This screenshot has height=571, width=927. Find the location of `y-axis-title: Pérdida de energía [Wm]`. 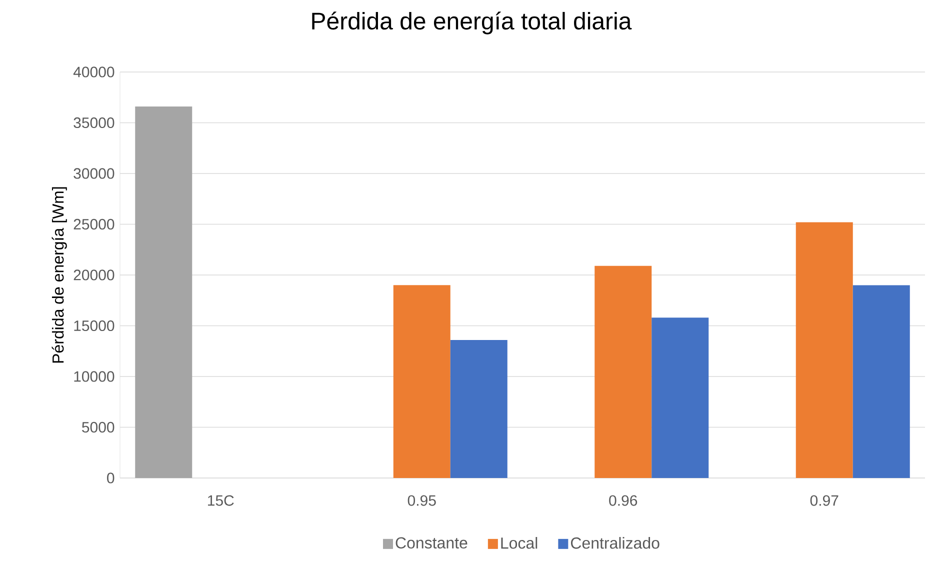

y-axis-title: Pérdida de energía [Wm] is located at coordinates (59, 275).